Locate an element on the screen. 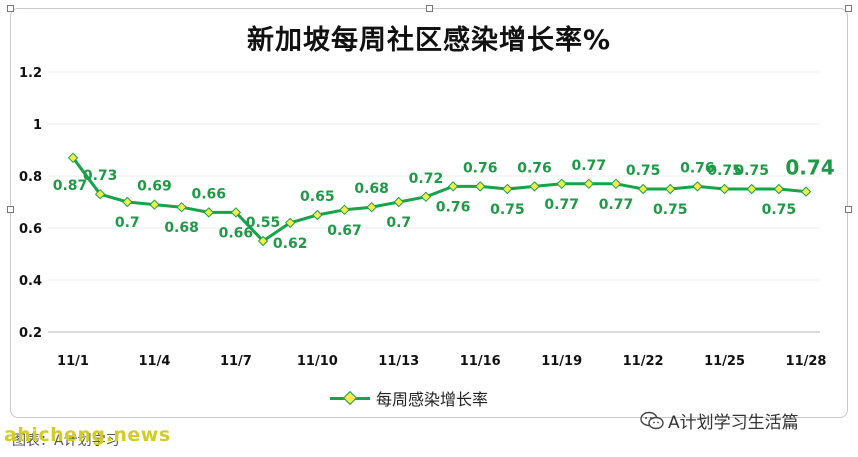 This screenshot has width=858, height=457. resize-handle-right is located at coordinates (848, 209).